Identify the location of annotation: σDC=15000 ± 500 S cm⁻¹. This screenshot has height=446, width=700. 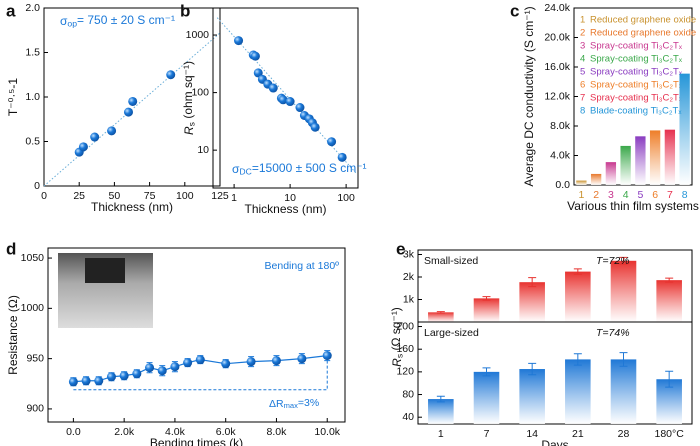
(299, 169).